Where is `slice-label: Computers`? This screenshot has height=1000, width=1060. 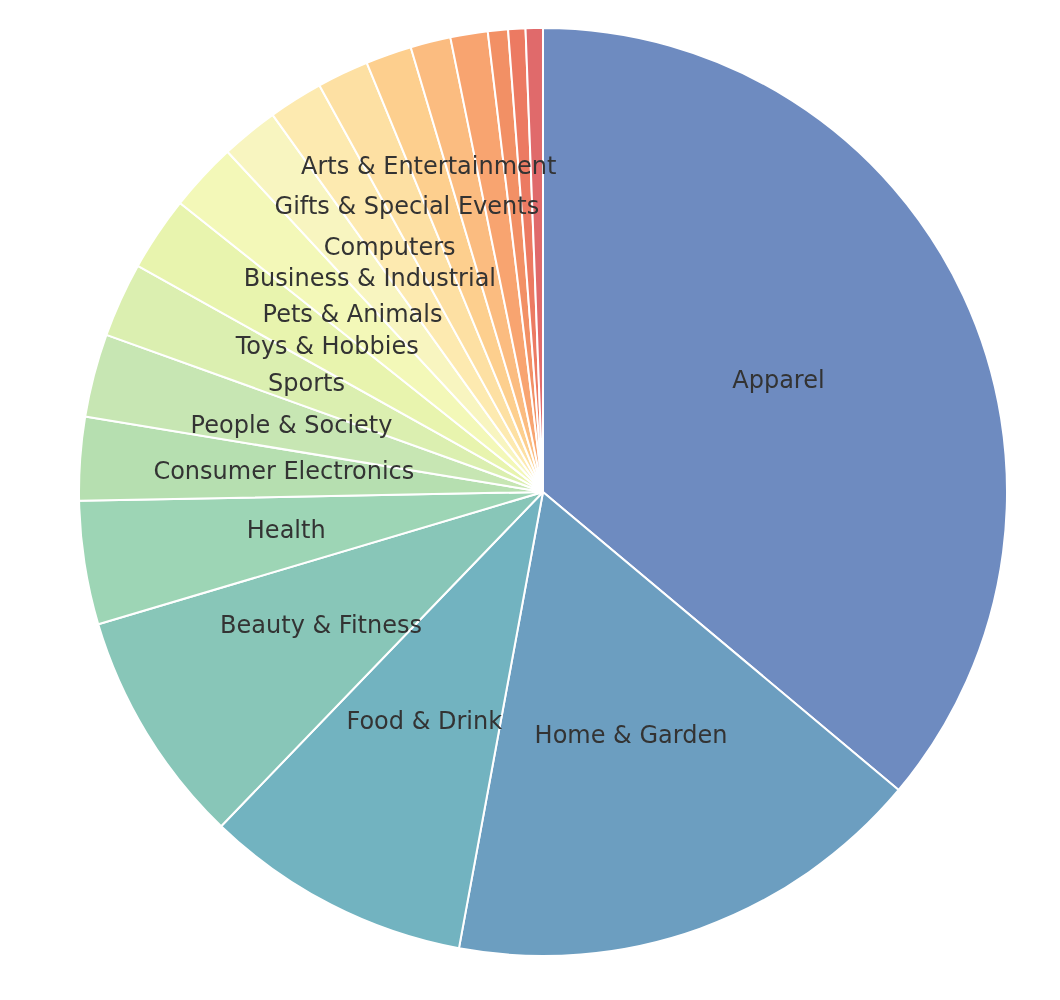
slice-label: Computers is located at coordinates (389, 246).